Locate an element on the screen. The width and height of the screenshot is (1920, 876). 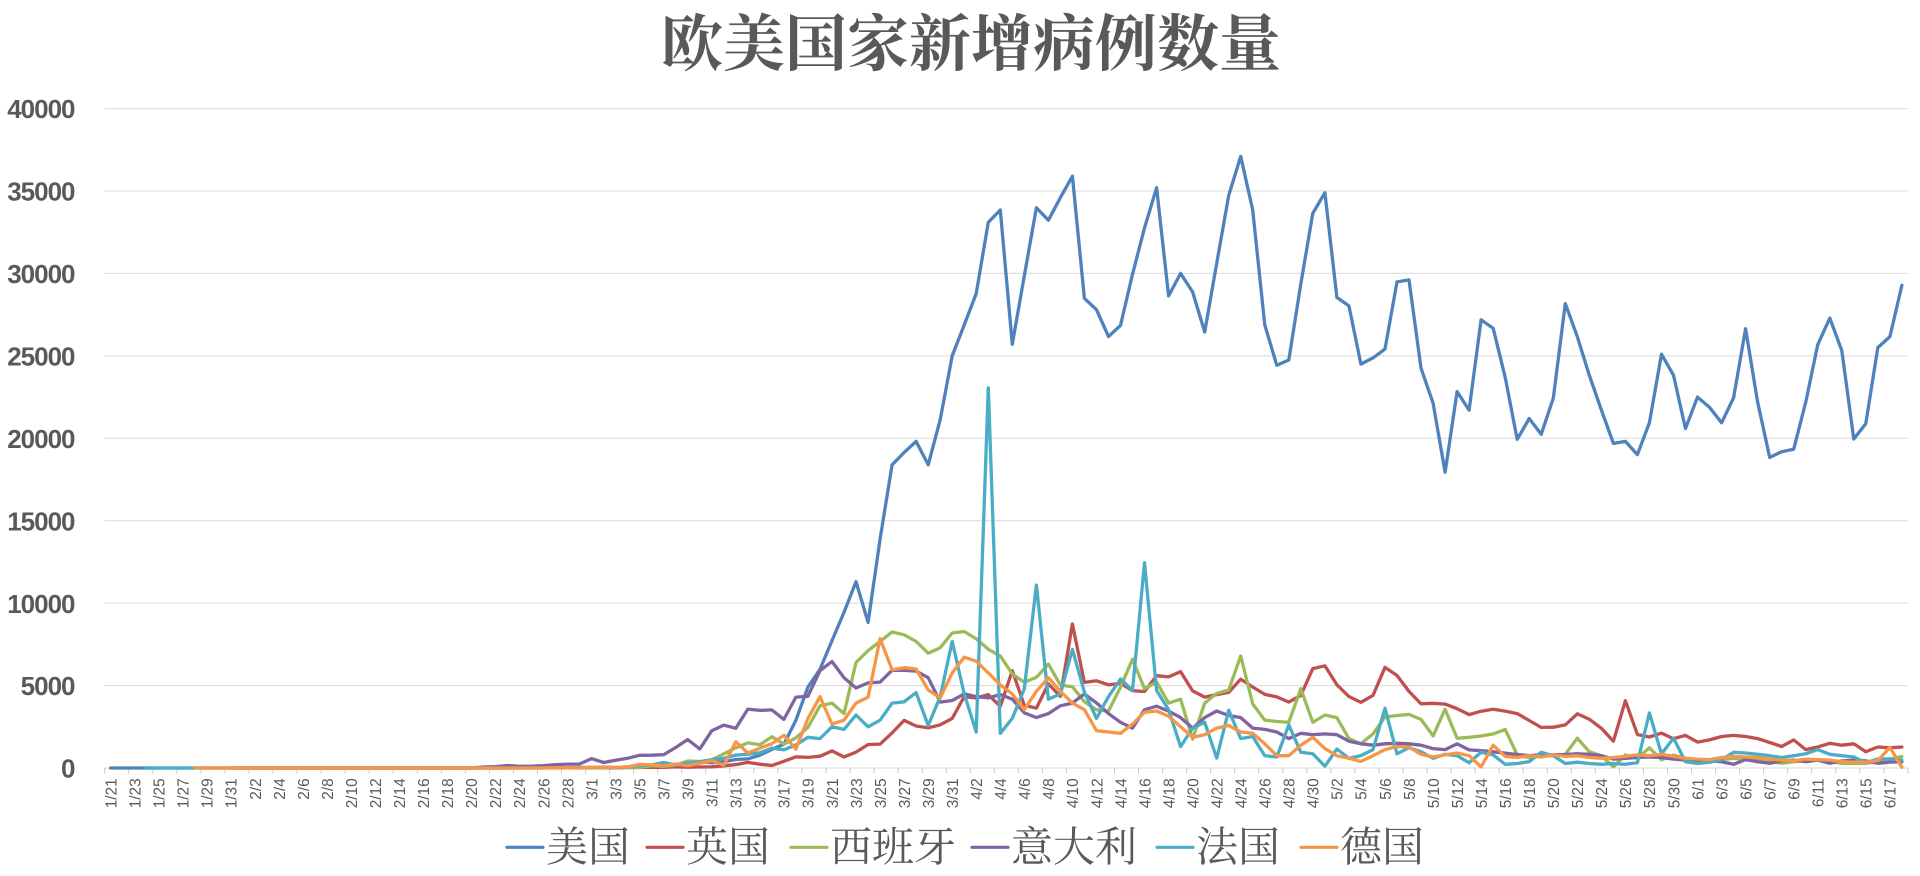
svg-text: 6/15 is located at coordinates (1867, 793).